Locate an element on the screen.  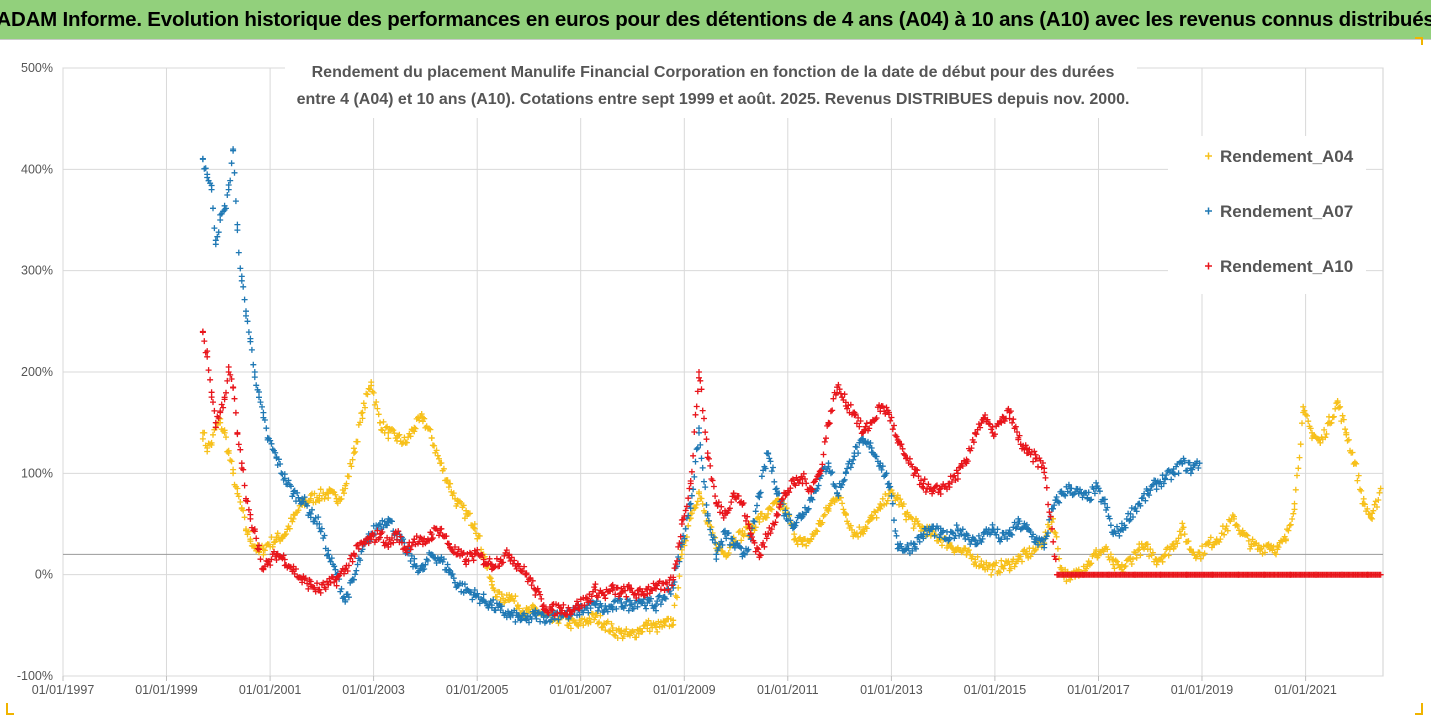
frame-corner-mark is located at coordinates (1419, 41).